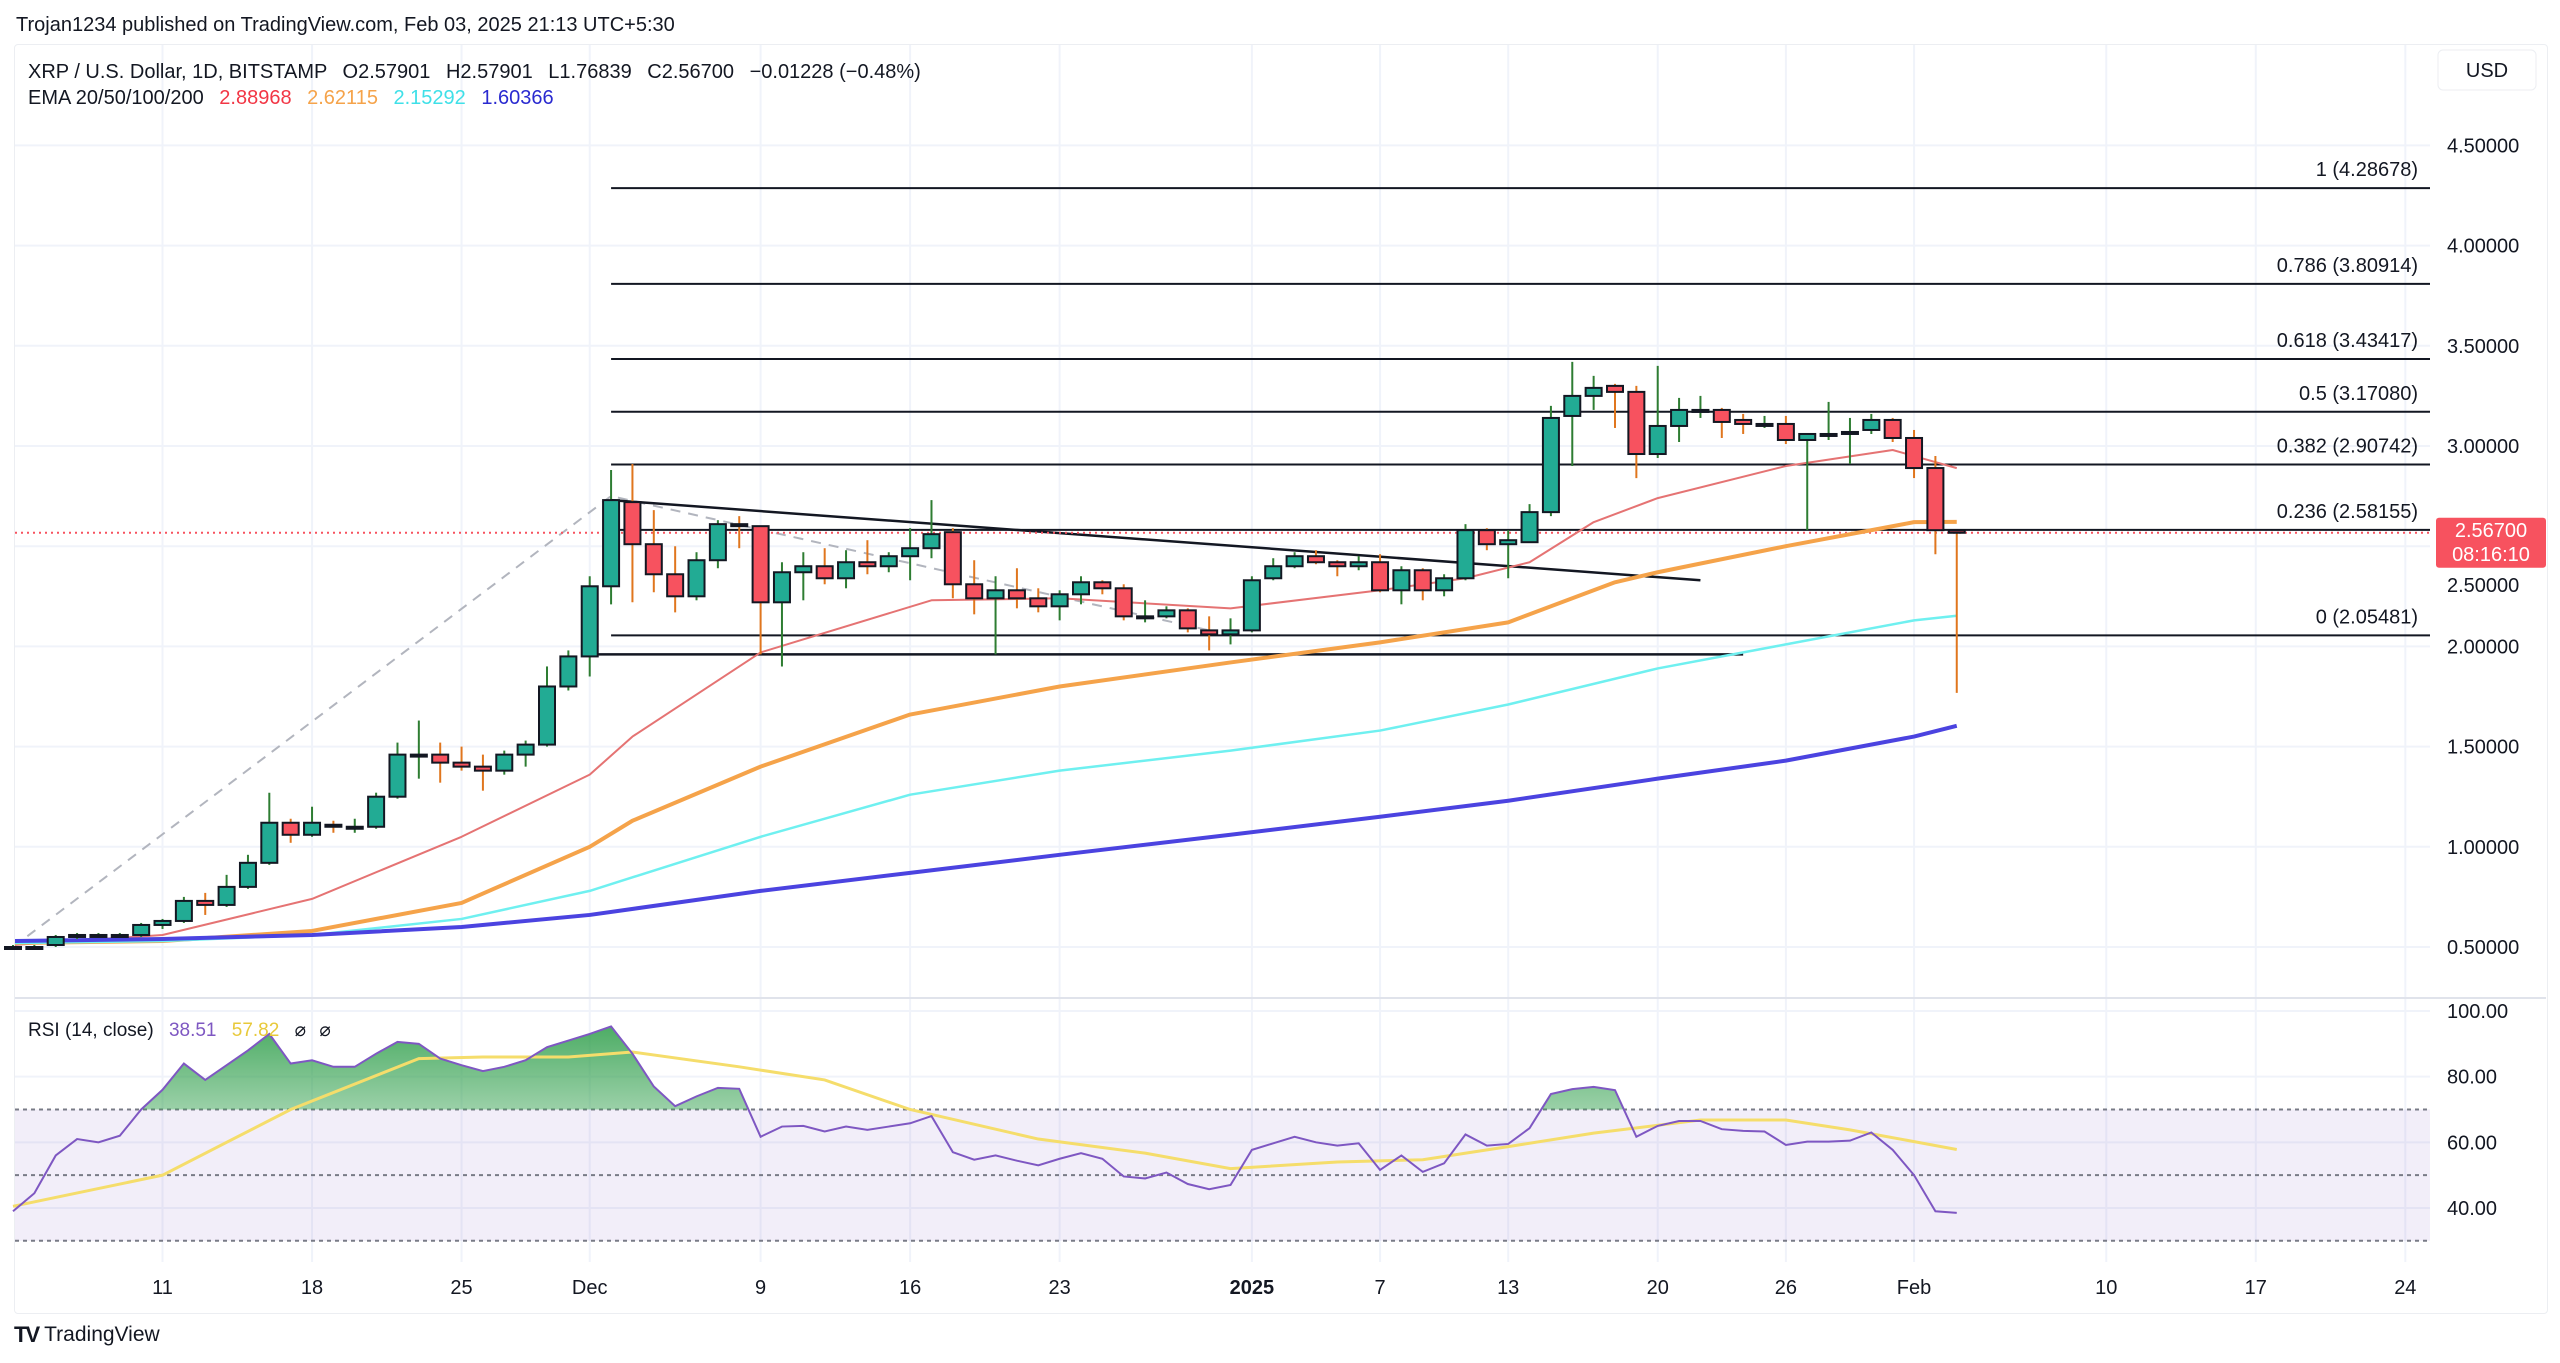 This screenshot has width=2560, height=1363. Describe the element at coordinates (2106, 1288) in the screenshot. I see `date-tick-label: 10` at that location.